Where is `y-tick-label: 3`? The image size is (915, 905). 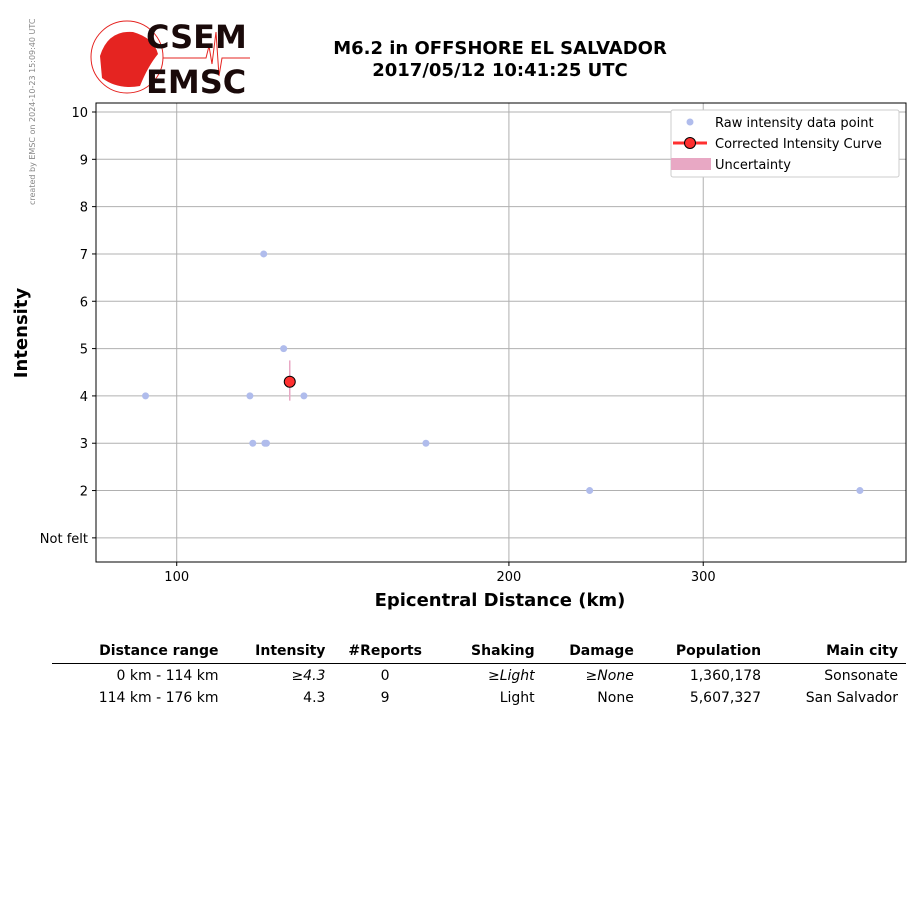
y-tick-label: 3 is located at coordinates (84, 444).